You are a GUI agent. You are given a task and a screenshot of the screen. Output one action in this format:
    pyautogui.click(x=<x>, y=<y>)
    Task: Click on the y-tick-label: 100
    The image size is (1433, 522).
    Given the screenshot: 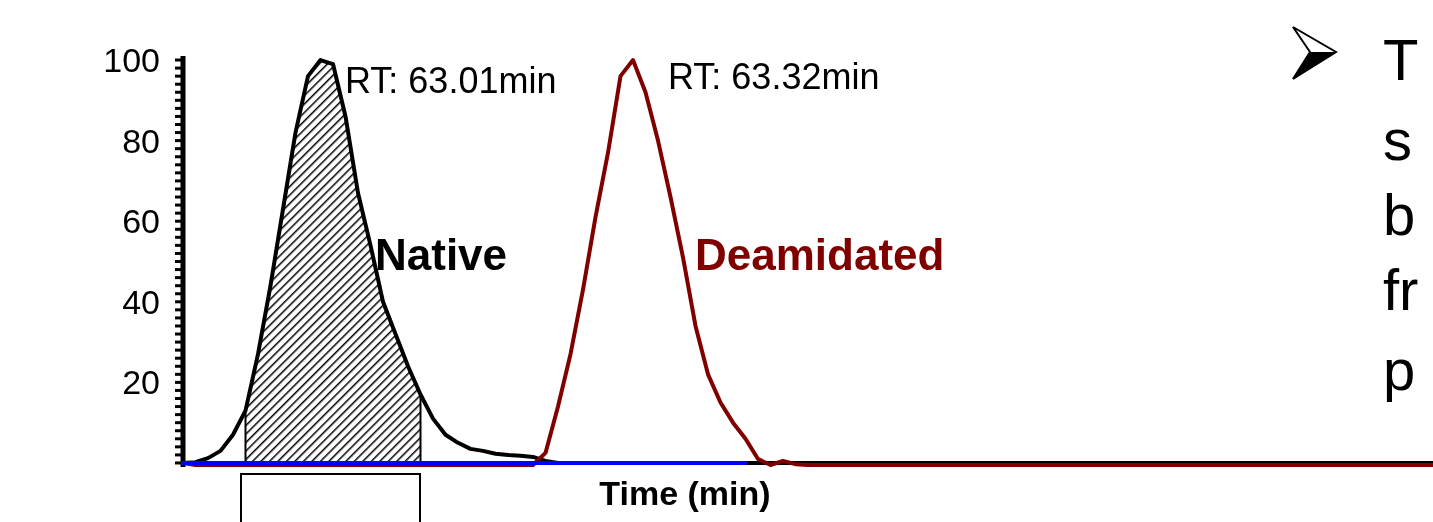 What is the action you would take?
    pyautogui.click(x=131, y=59)
    